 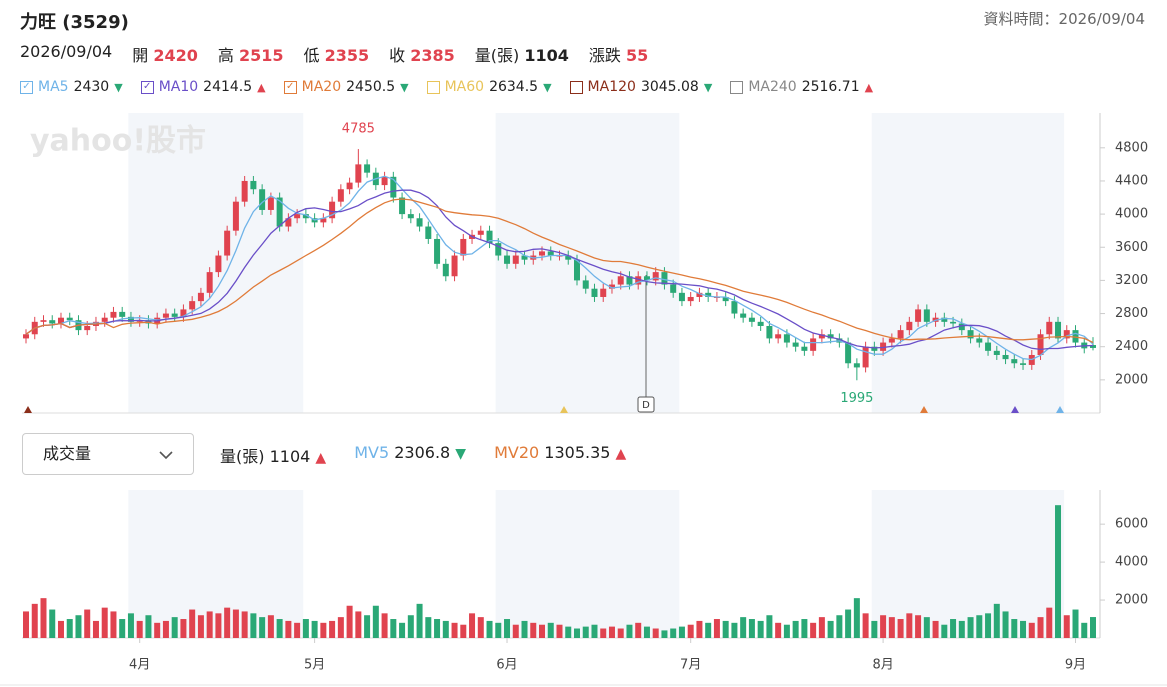 I want to click on quote: 低 2355, so click(x=336, y=55).